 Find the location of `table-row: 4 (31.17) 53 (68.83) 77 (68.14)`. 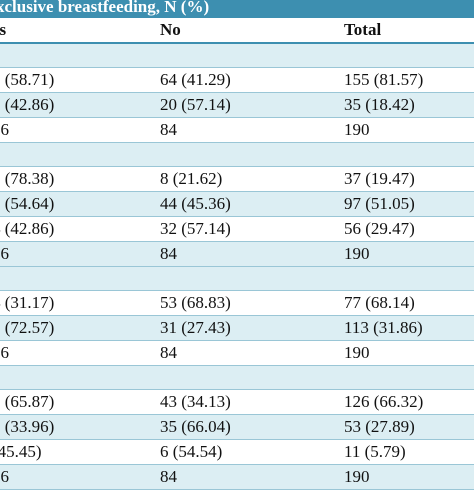

table-row: 4 (31.17) 53 (68.83) 77 (68.14) is located at coordinates (237, 303).